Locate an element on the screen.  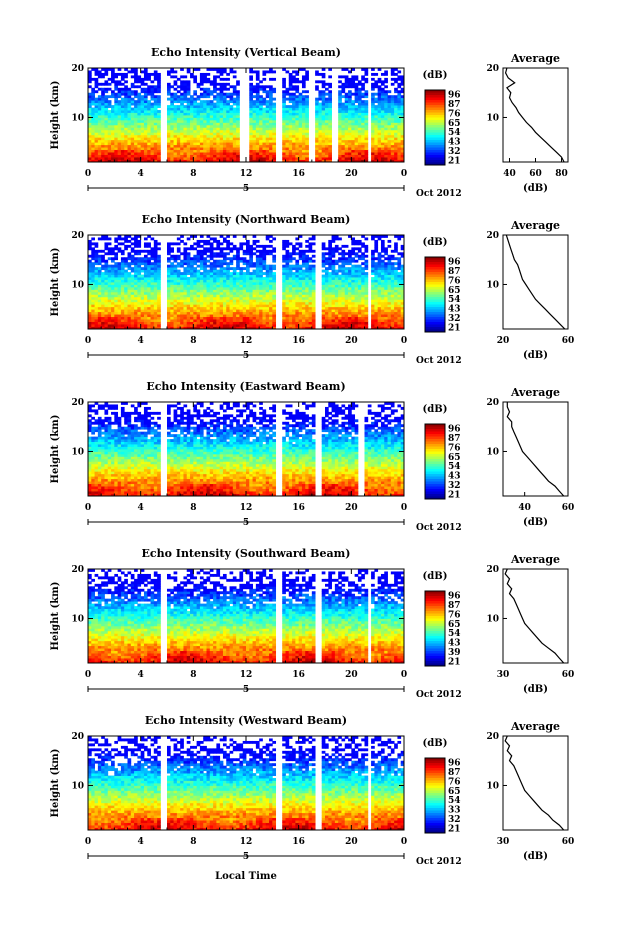
colorbar-segment is located at coordinates (435, 139).